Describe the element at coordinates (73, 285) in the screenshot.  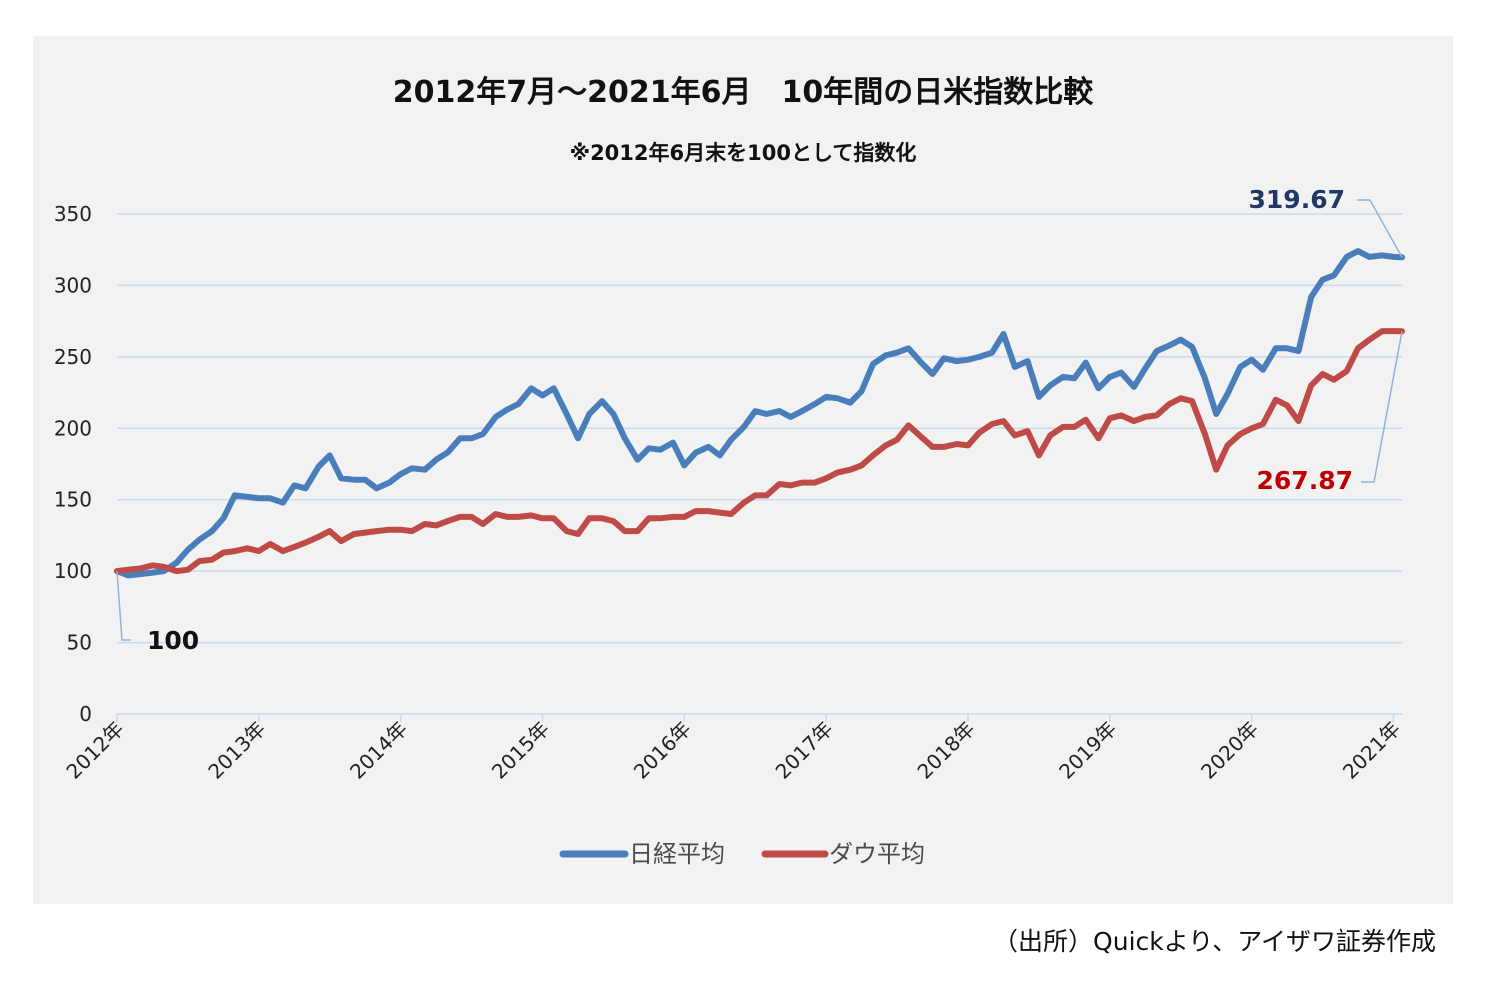
I see `y-tick-label: 300` at that location.